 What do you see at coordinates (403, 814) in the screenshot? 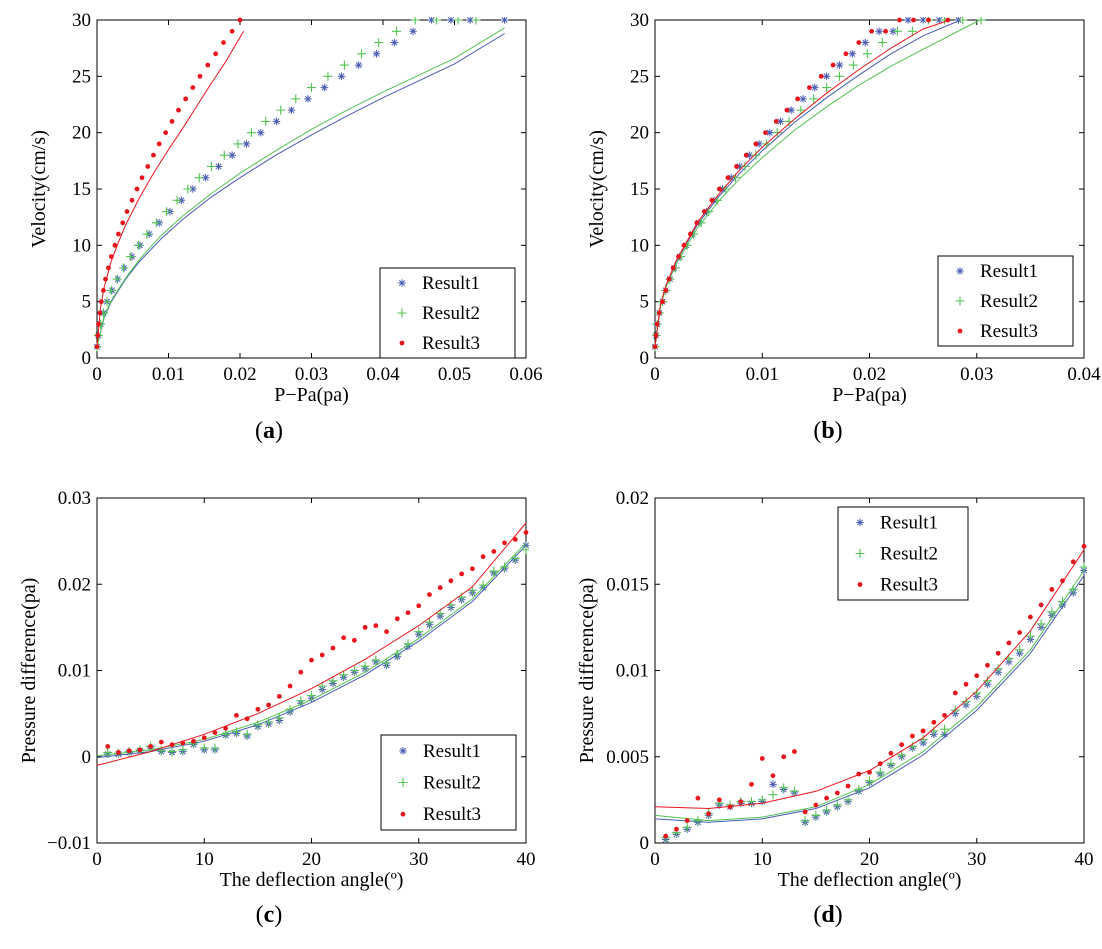
I see `legend-marker-result3` at bounding box center [403, 814].